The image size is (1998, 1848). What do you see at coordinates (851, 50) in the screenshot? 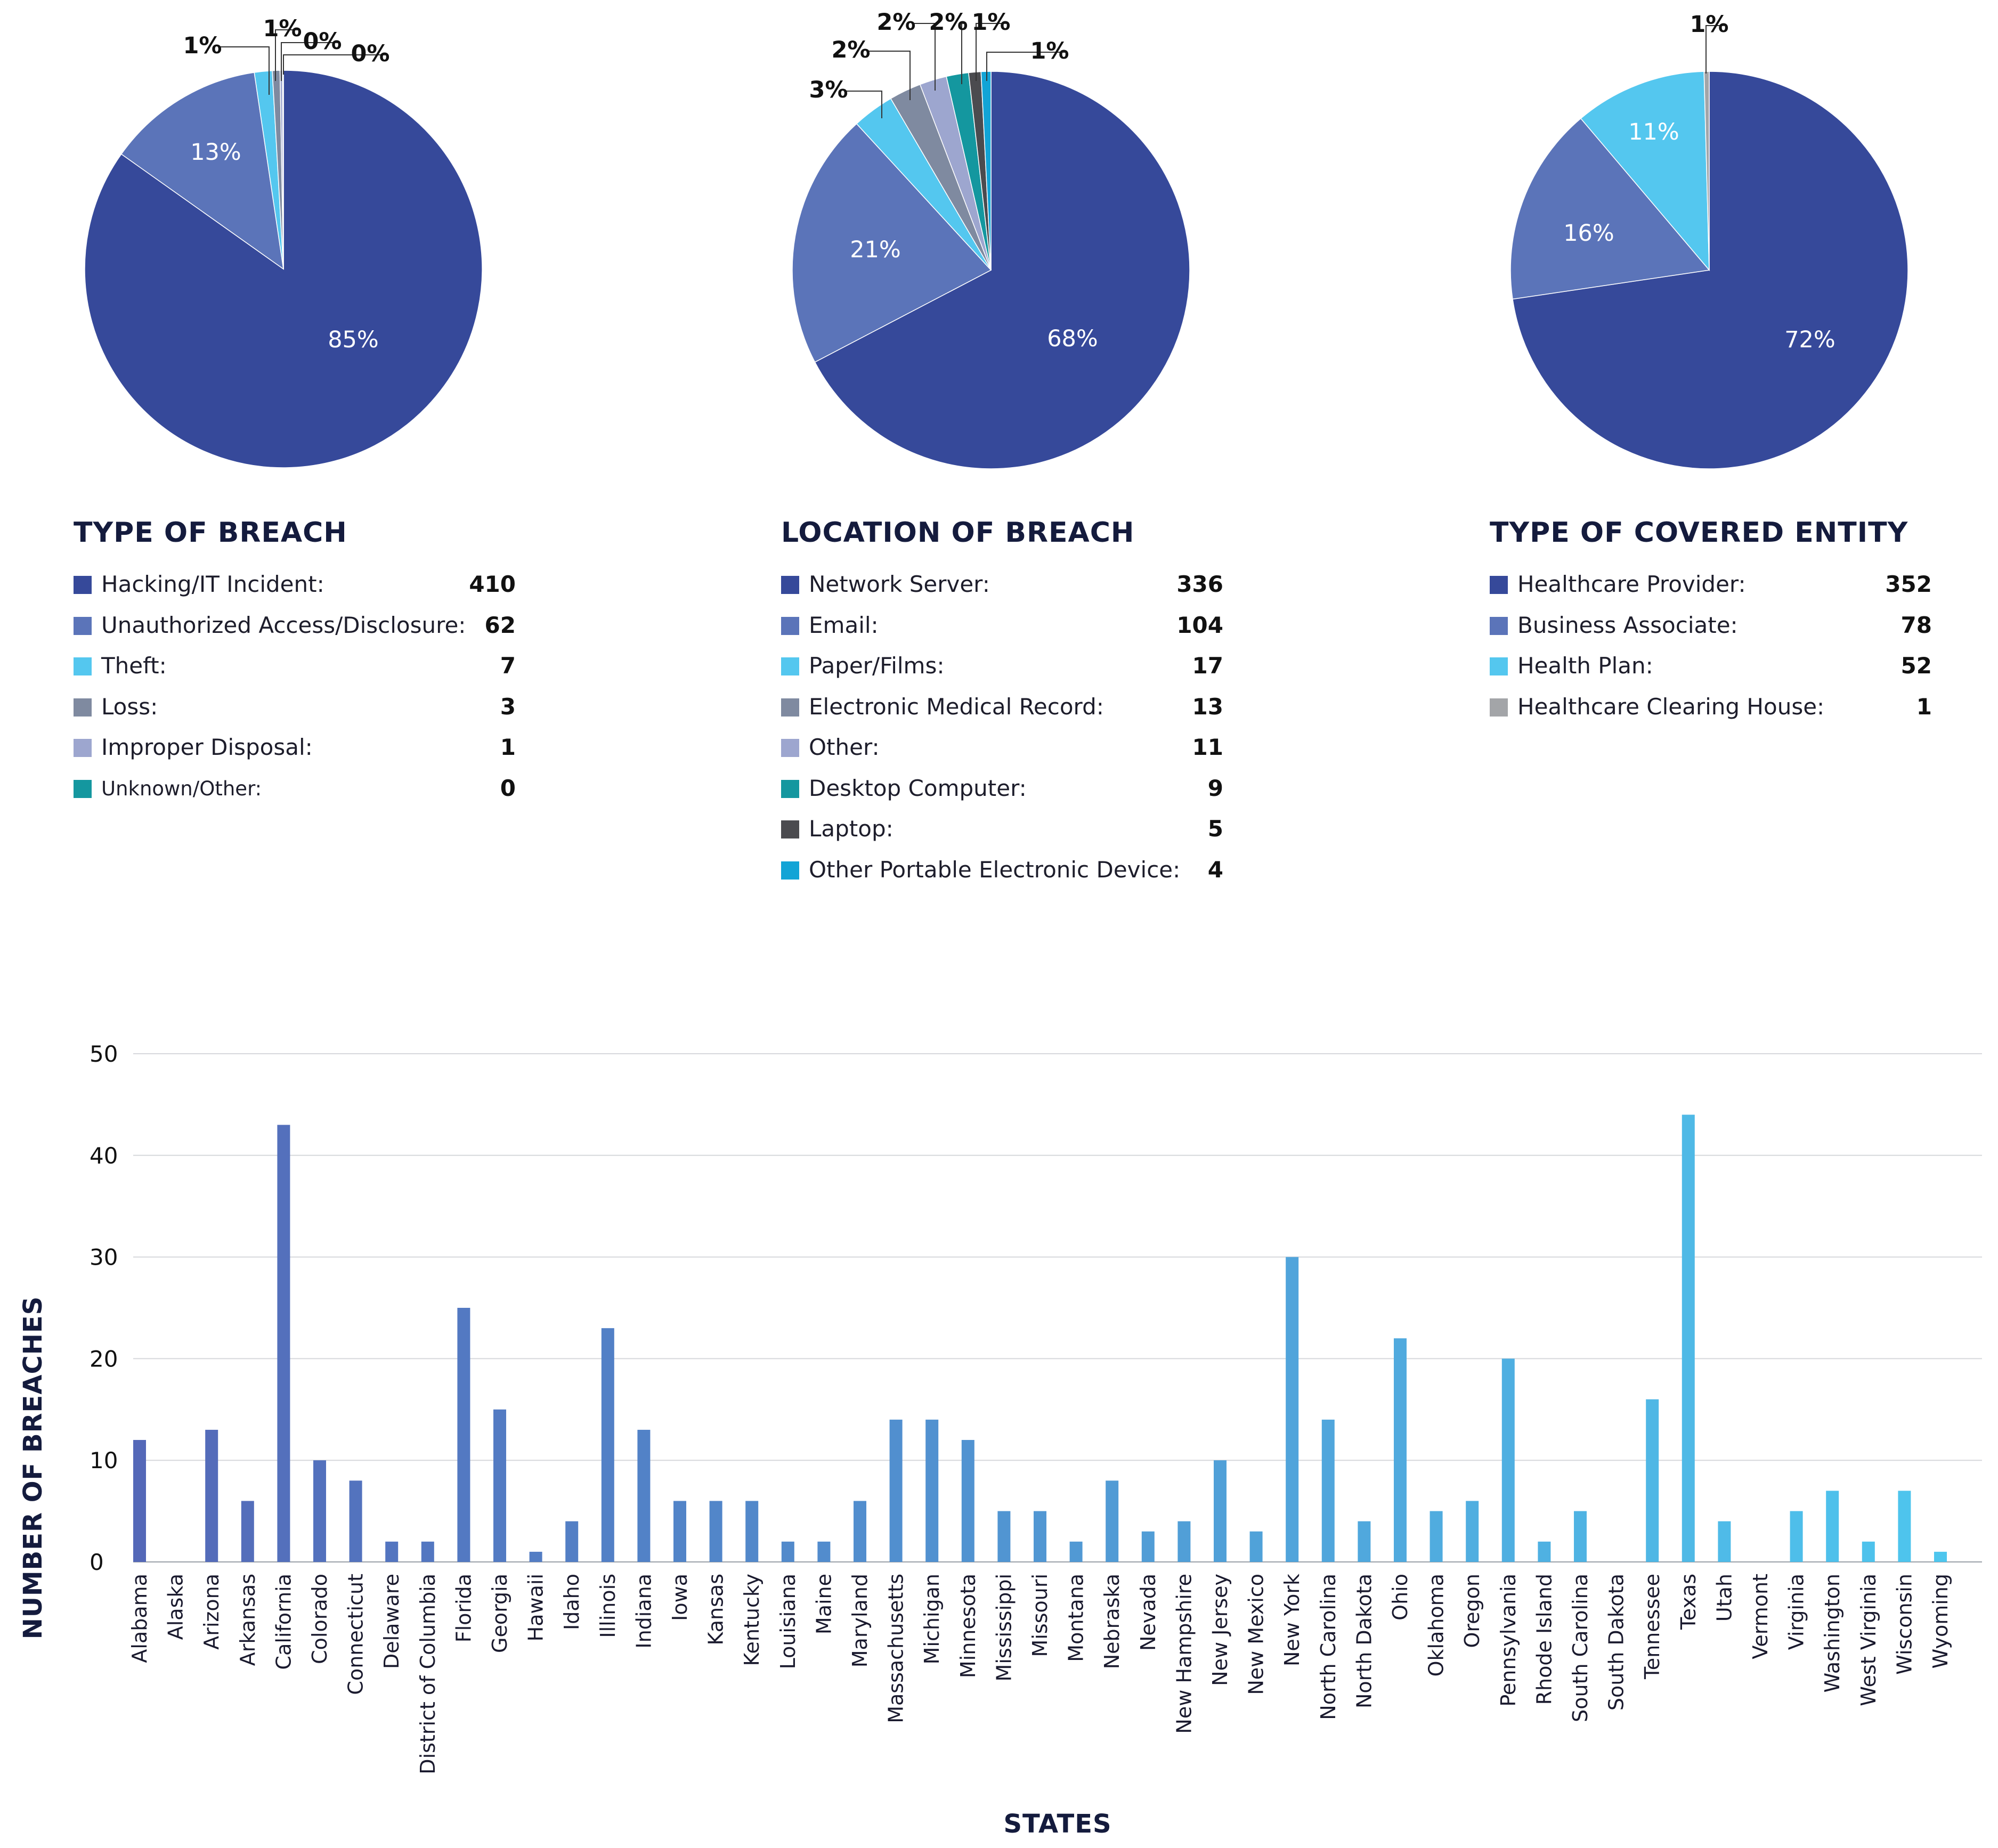
I see `pie-outside-label-electronic-medical-record: 2%` at bounding box center [851, 50].